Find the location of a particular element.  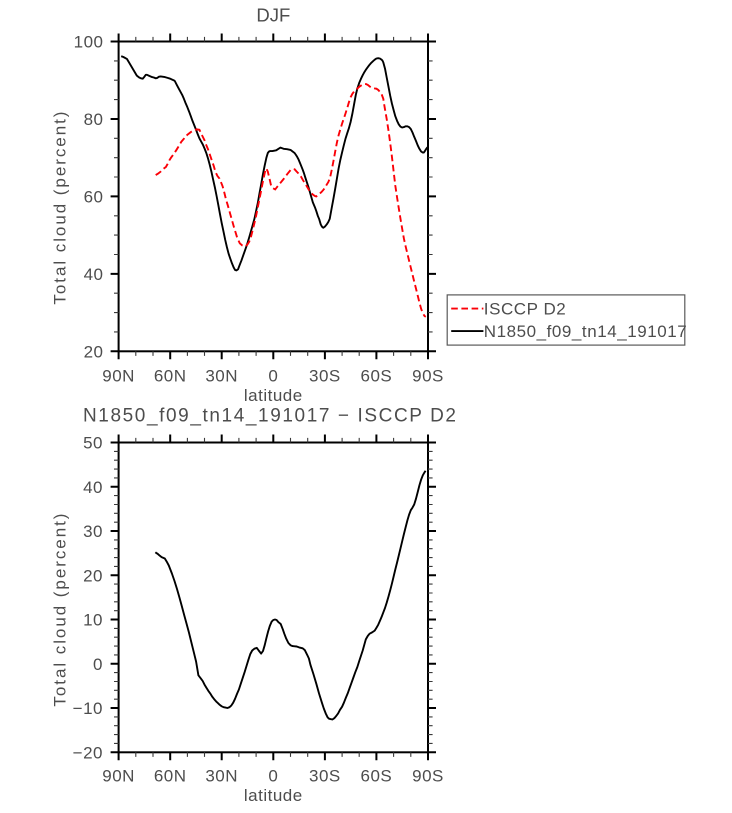

svg-text: 100 is located at coordinates (89, 42).